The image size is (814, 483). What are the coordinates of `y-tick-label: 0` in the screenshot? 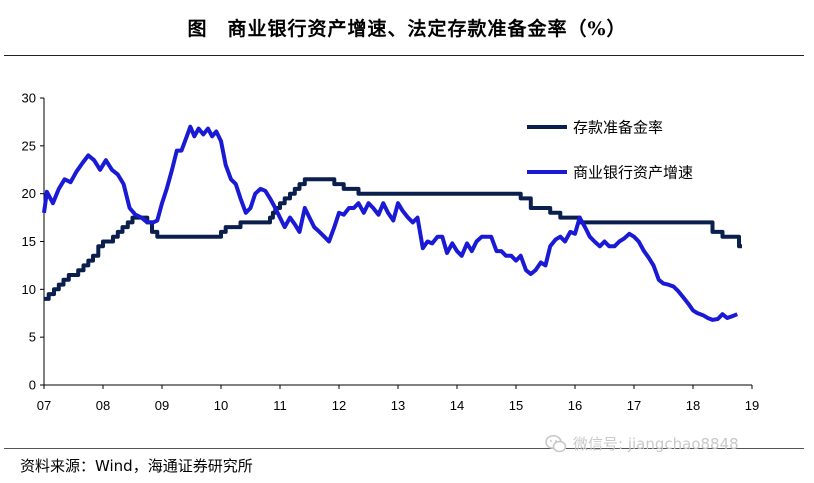 It's located at (32, 385).